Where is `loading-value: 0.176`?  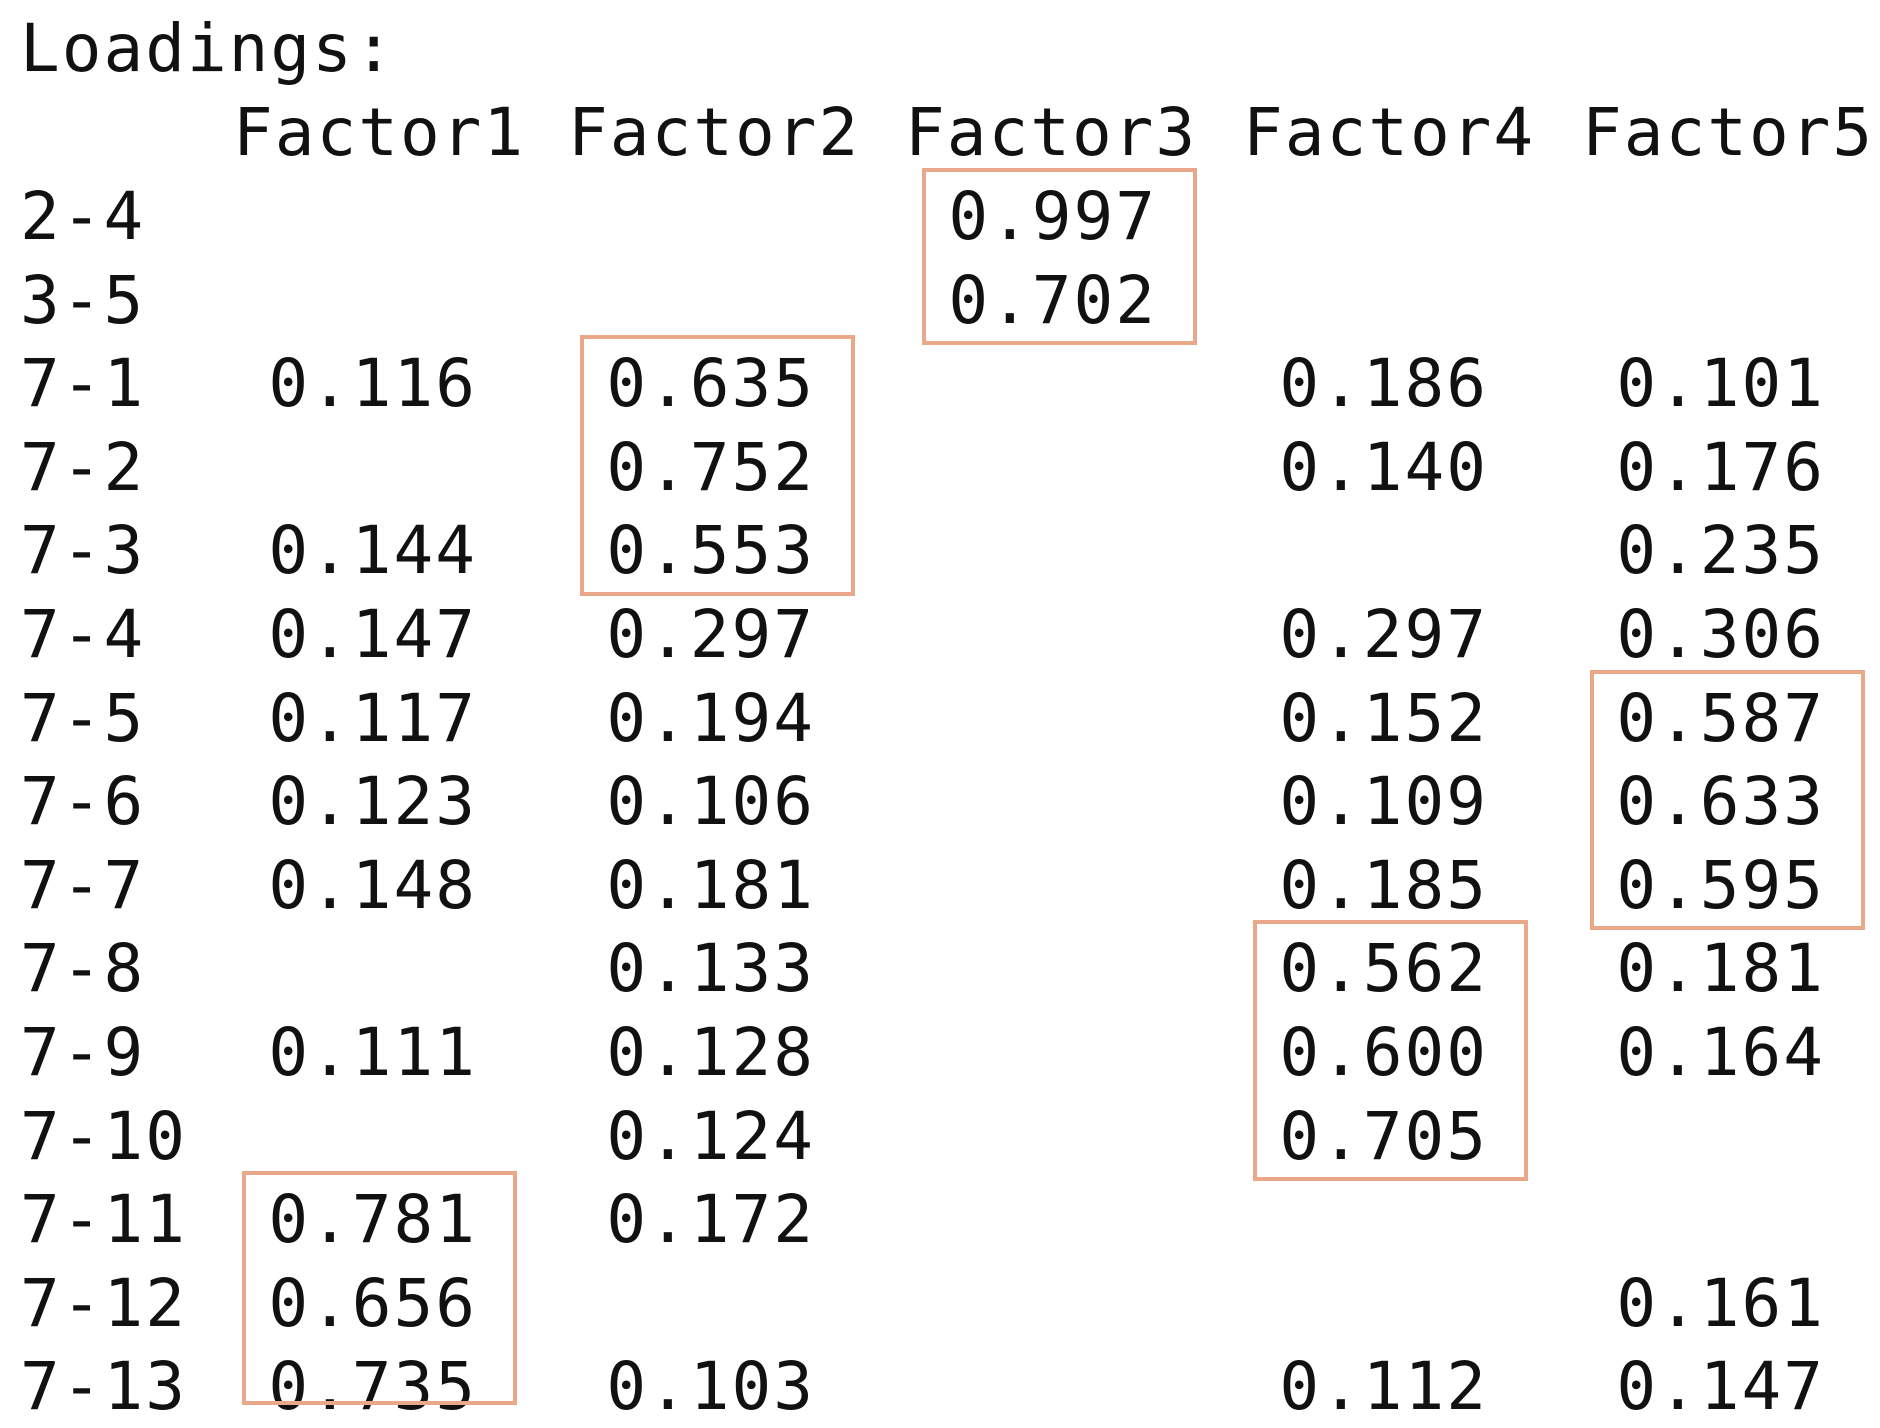
loading-value: 0.176 is located at coordinates (1720, 467).